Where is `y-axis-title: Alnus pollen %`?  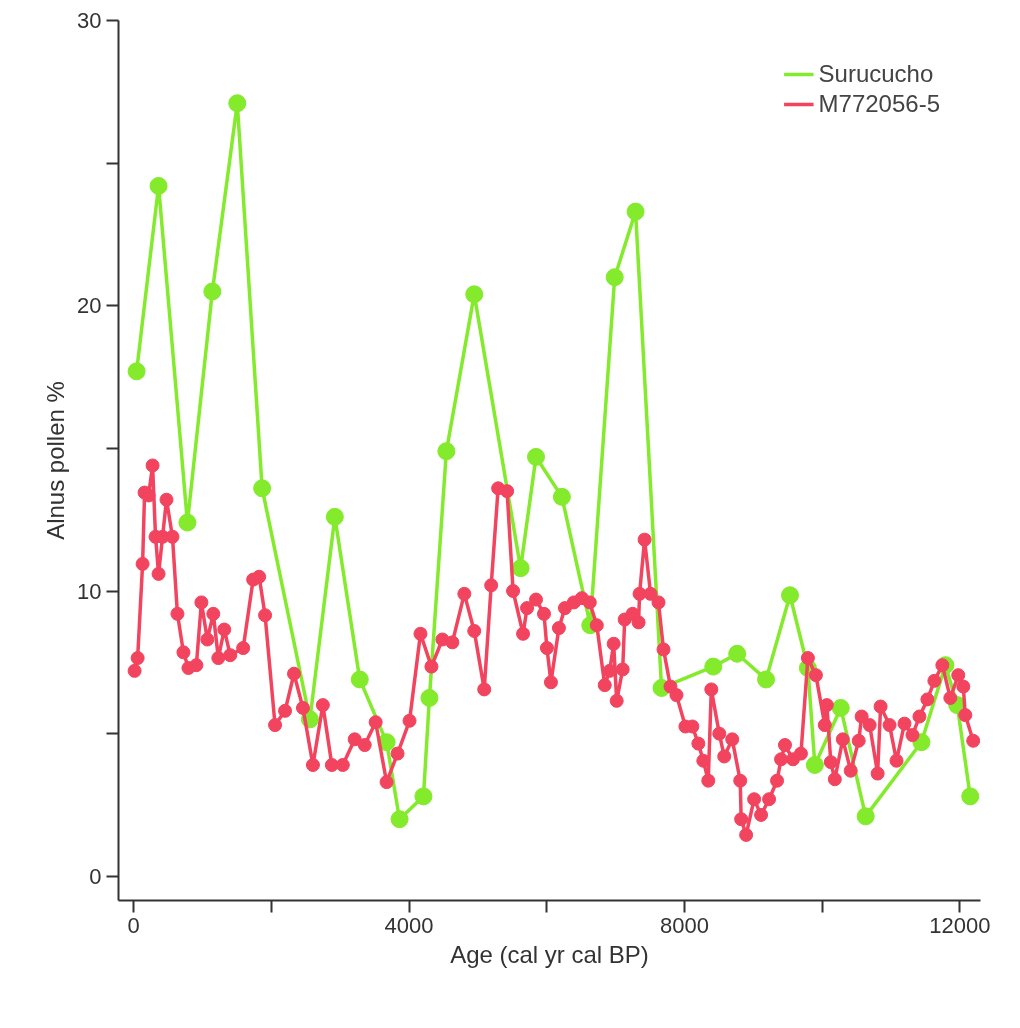 y-axis-title: Alnus pollen % is located at coordinates (56, 460).